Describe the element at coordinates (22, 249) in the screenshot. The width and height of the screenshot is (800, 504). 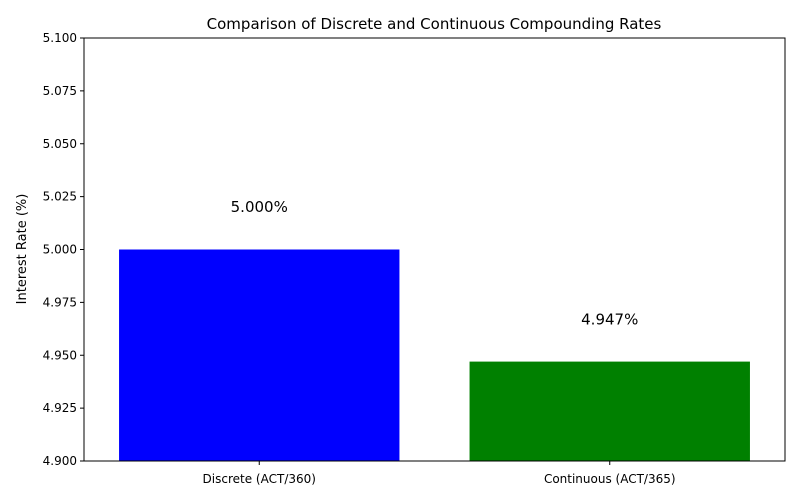
I see `y-axis-title: Interest Rate (%)` at that location.